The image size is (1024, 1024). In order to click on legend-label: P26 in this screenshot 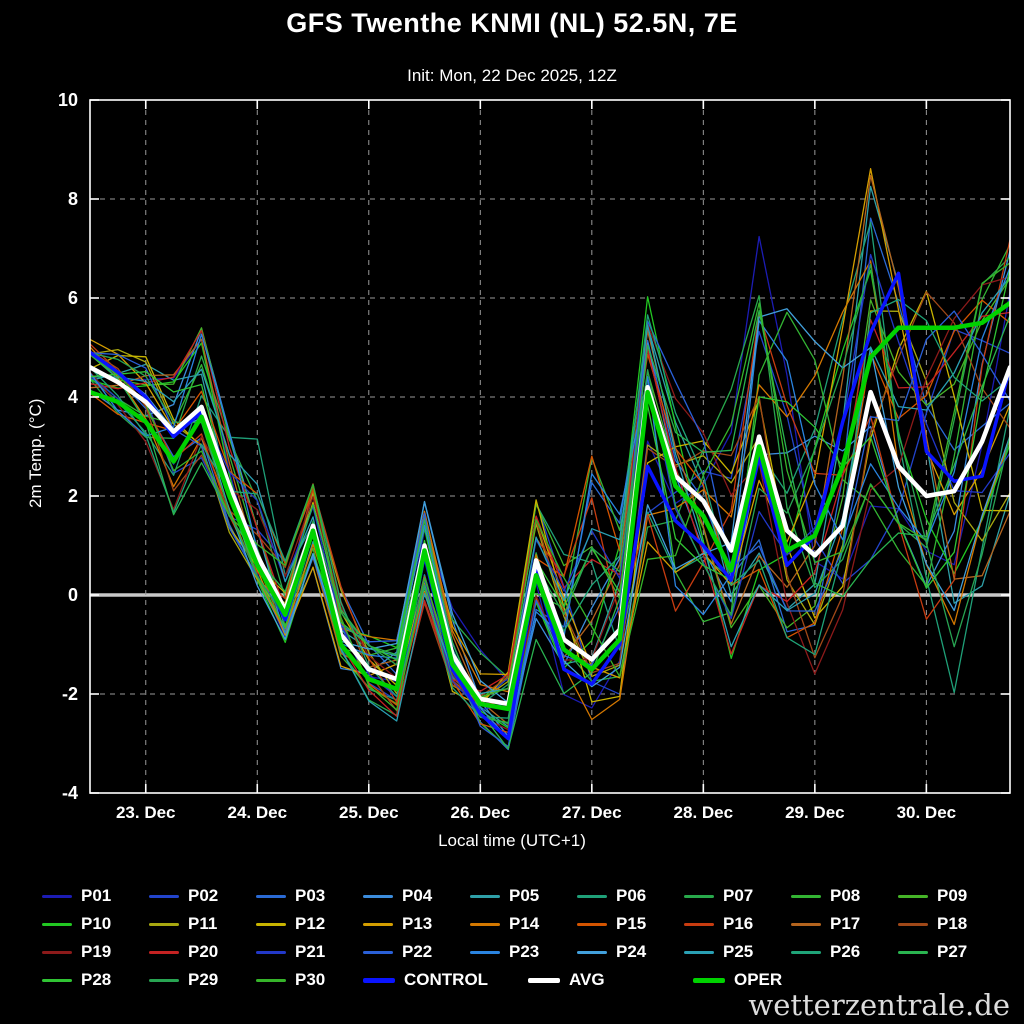, I will do `click(845, 951)`.